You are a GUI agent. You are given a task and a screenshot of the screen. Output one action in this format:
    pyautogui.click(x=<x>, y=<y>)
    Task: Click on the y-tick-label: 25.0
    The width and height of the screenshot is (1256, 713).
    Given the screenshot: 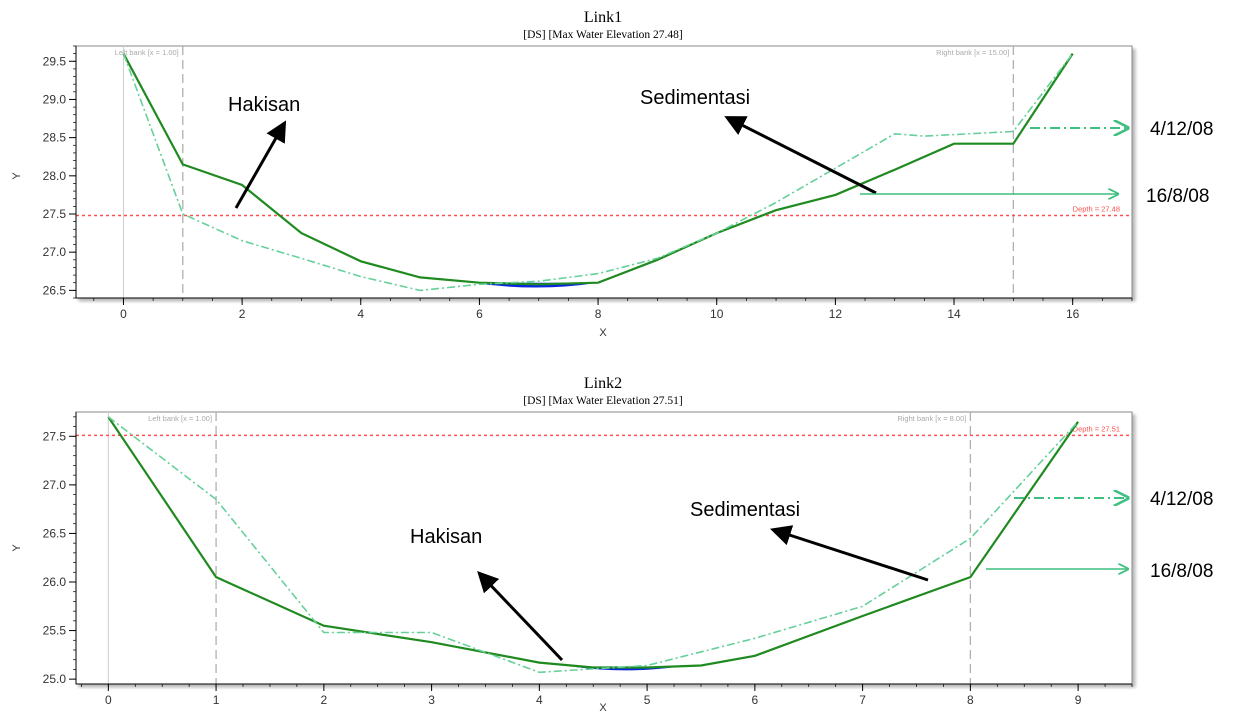 What is the action you would take?
    pyautogui.click(x=55, y=679)
    